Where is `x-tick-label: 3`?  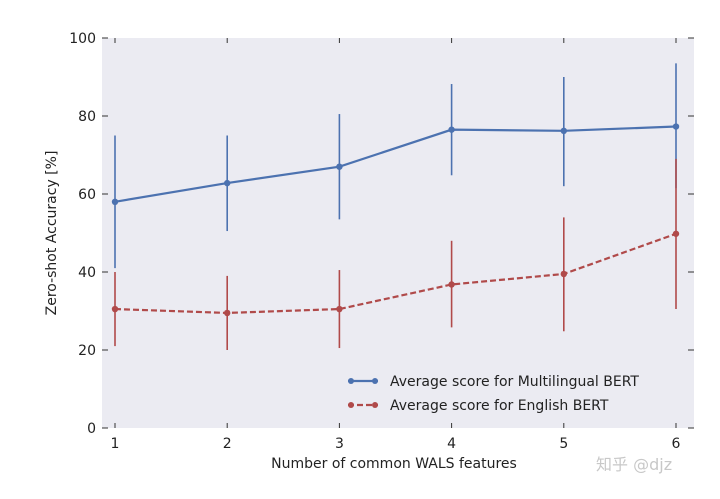 x-tick-label: 3 is located at coordinates (339, 444).